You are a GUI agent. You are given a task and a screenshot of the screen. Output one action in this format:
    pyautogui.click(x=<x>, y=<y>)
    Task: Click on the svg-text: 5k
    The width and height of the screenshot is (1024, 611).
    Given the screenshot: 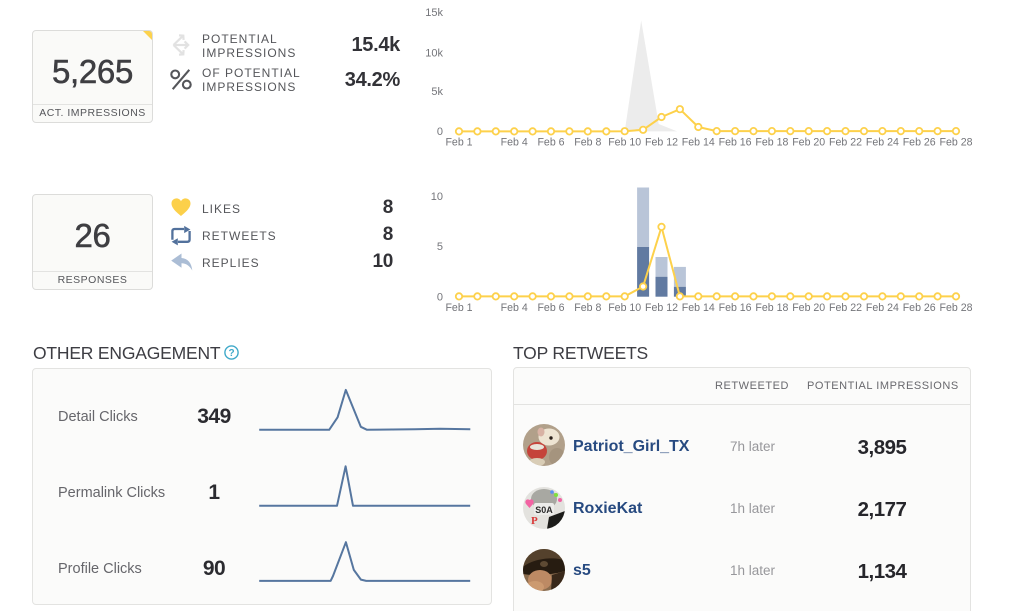 What is the action you would take?
    pyautogui.click(x=437, y=92)
    